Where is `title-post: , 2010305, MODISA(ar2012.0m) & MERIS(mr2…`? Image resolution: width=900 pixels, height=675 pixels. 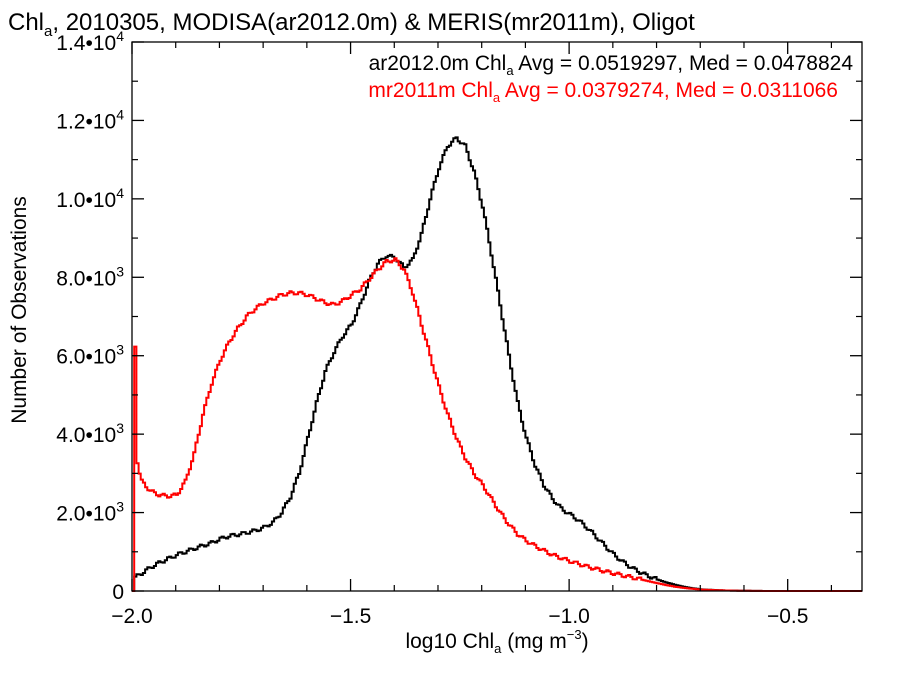 title-post: , 2010305, MODISA(ar2012.0m) & MERIS(mr2… is located at coordinates (373, 22).